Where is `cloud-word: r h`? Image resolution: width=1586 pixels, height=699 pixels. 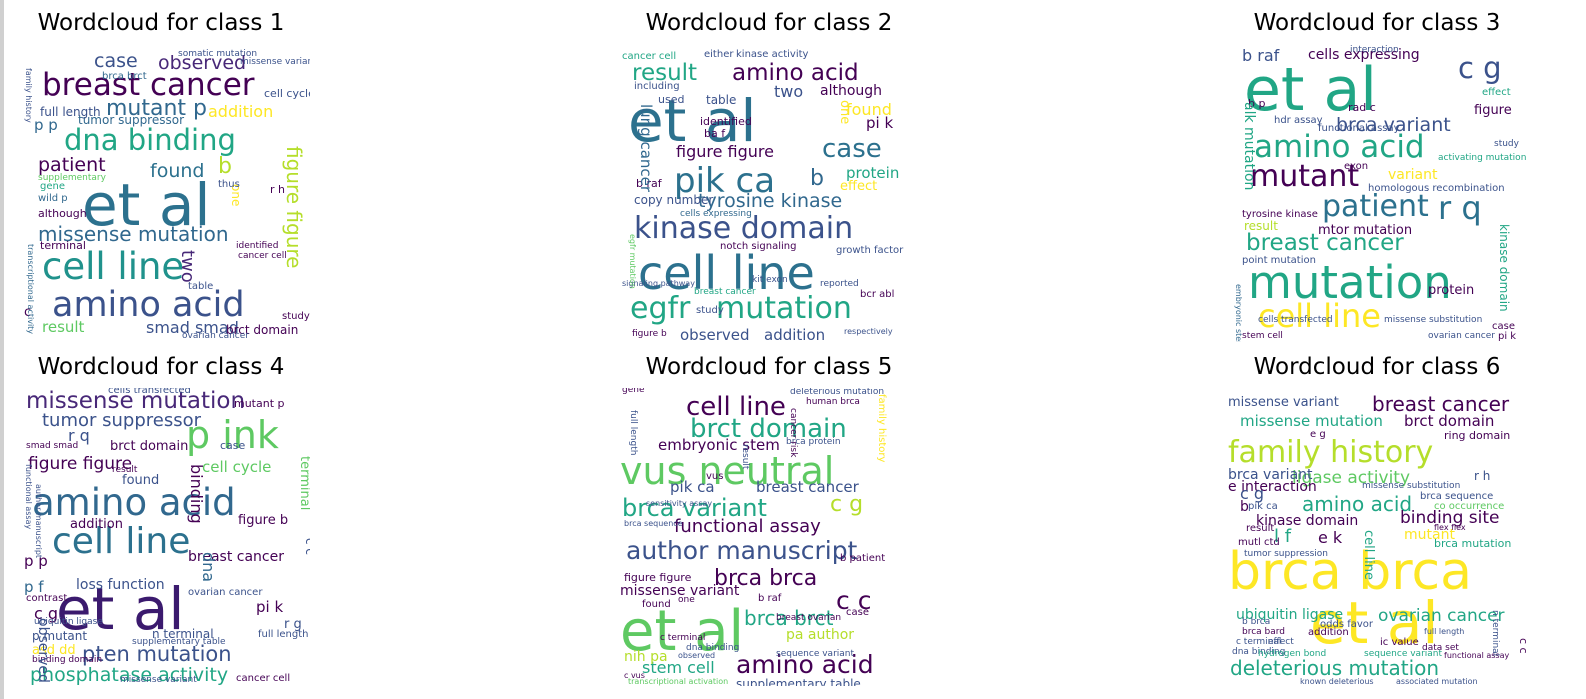 cloud-word: r h is located at coordinates (277, 189).